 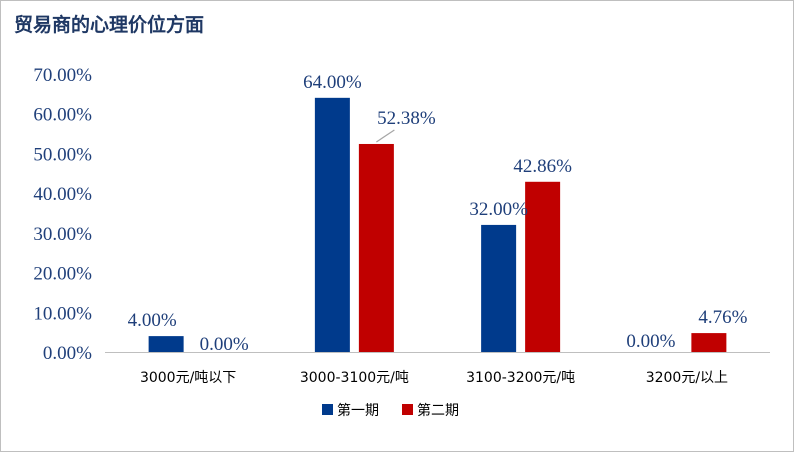 What do you see at coordinates (542, 166) in the screenshot?
I see `data-label: 42.86%` at bounding box center [542, 166].